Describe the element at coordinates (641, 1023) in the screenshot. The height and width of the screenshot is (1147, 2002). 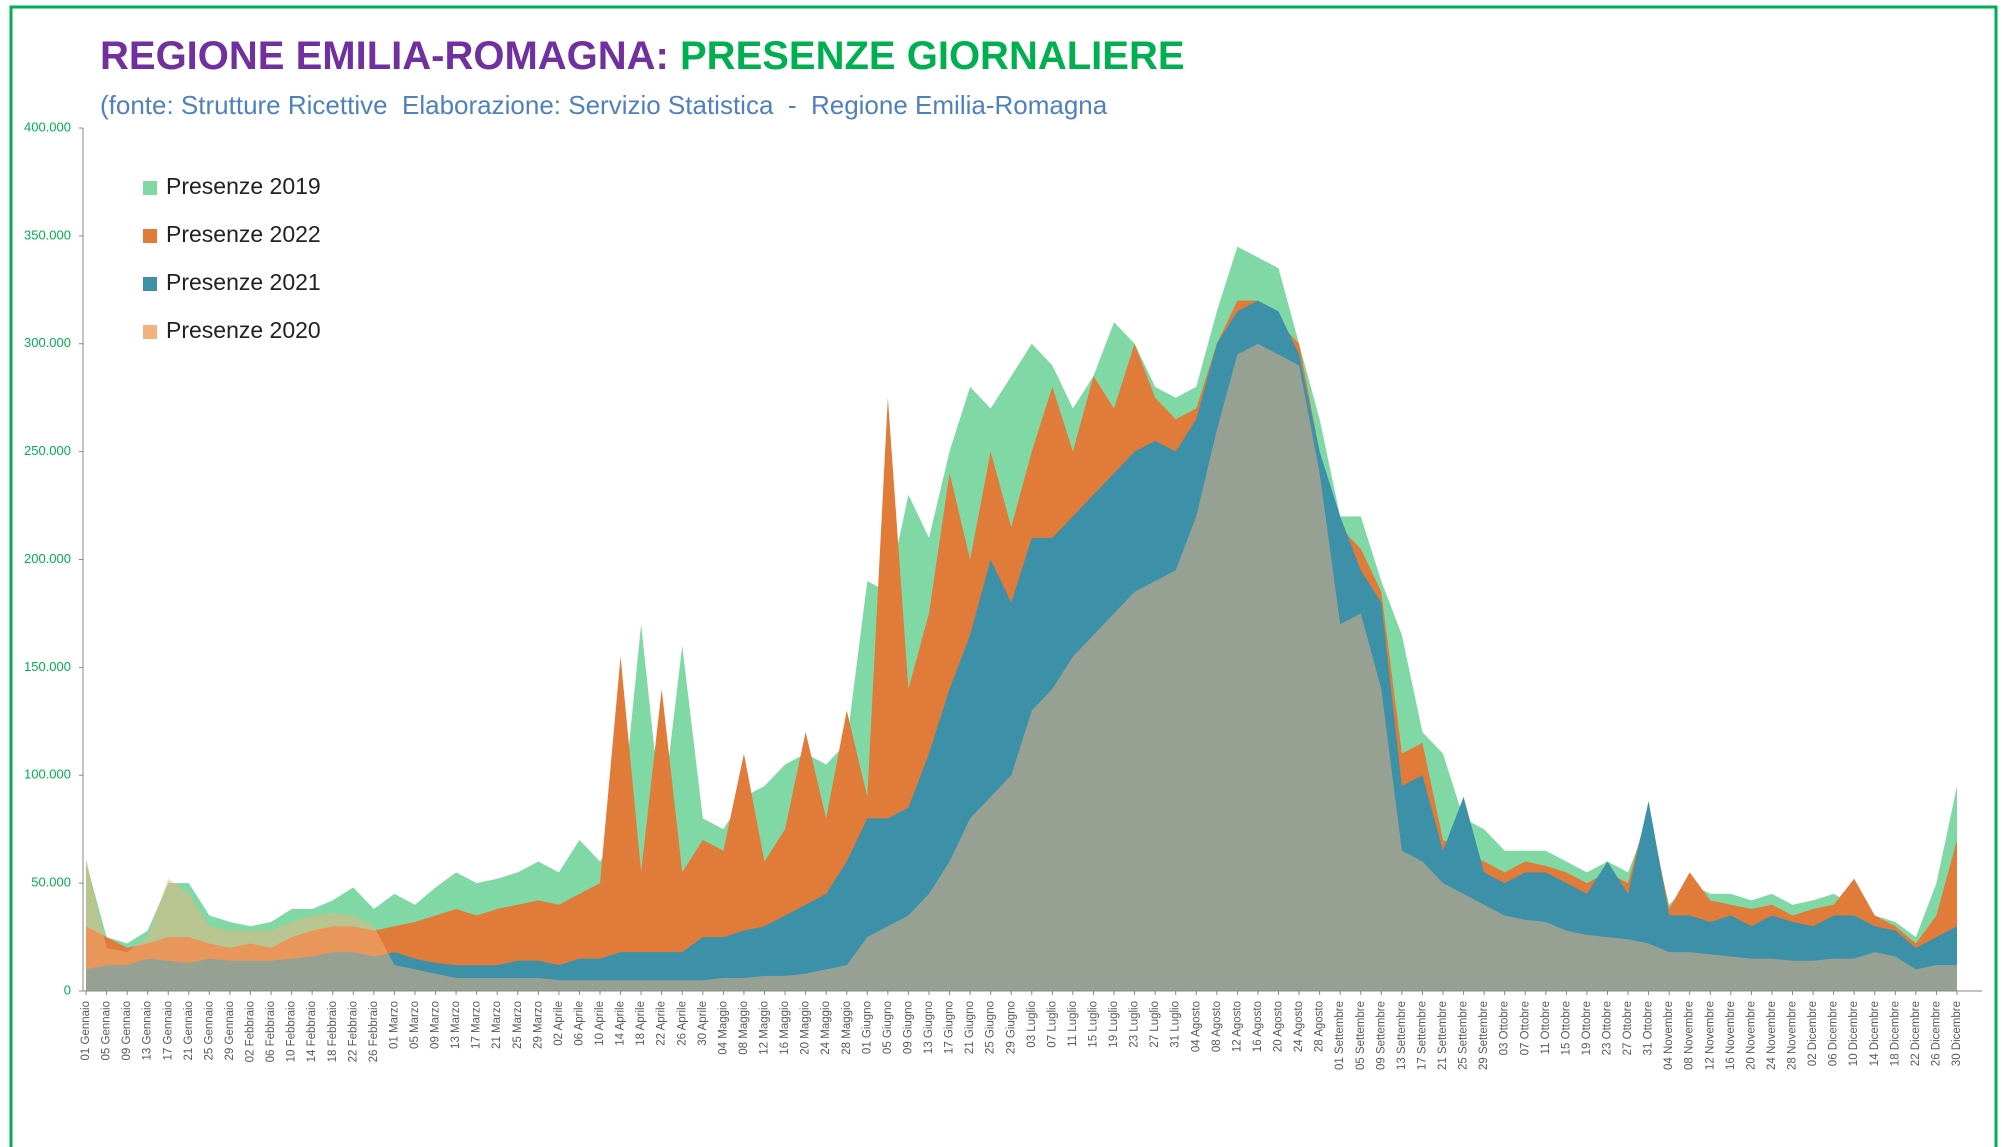
I see `x-tick-label: 18 Aprile` at that location.